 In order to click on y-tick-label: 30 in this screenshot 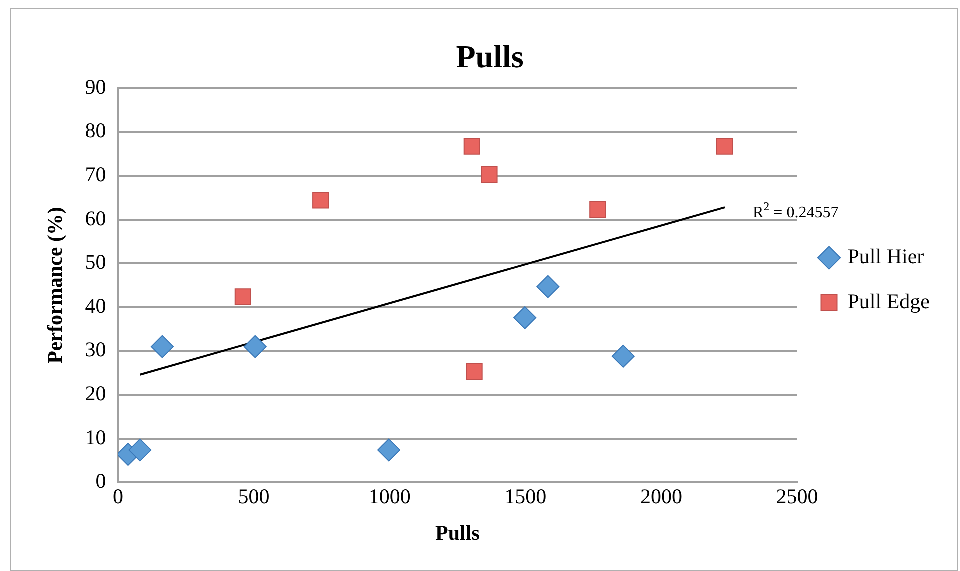, I will do `click(95, 350)`.